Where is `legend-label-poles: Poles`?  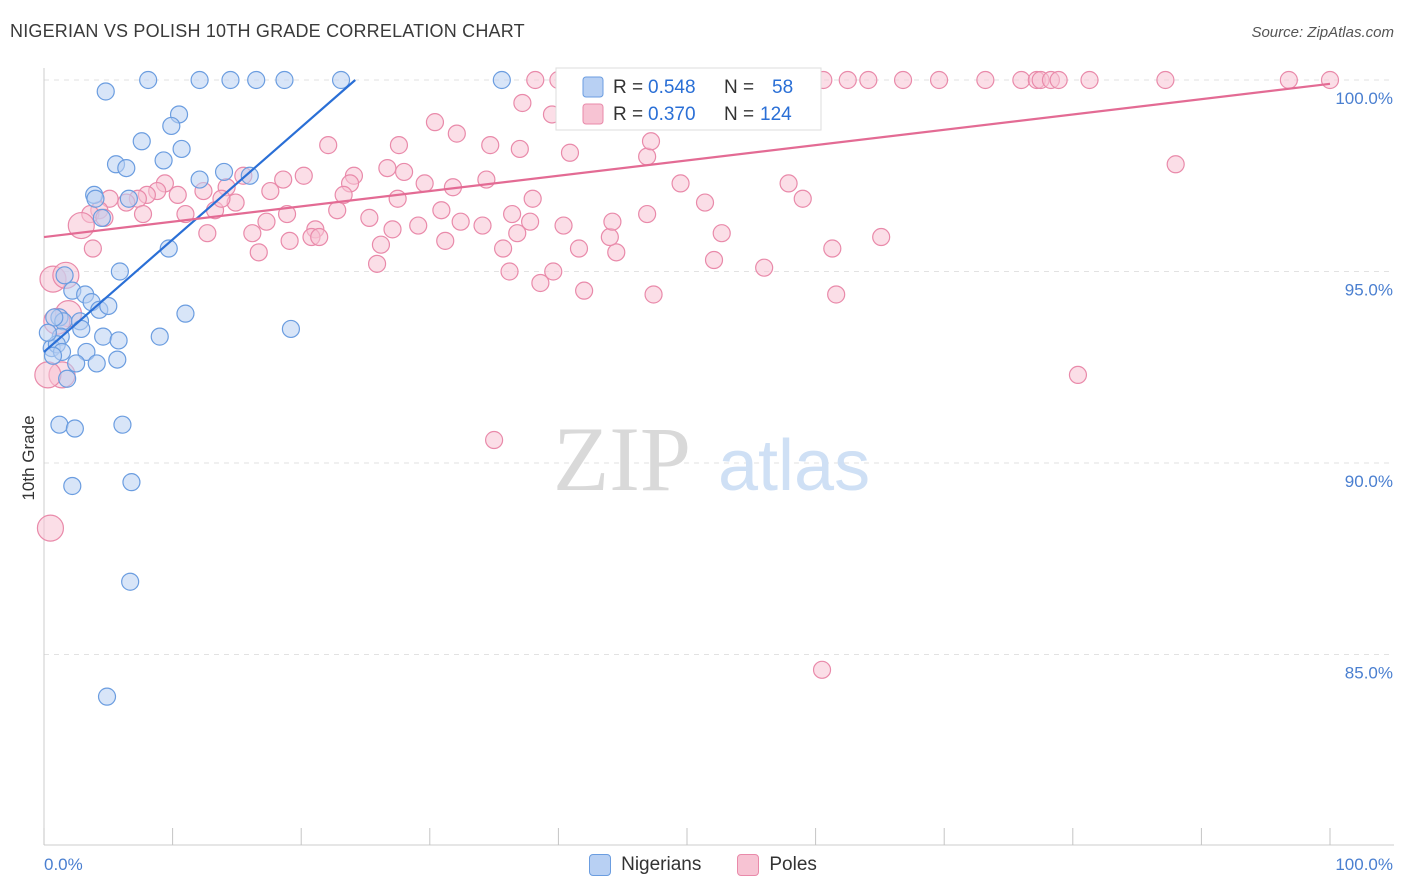 legend-label-poles: Poles is located at coordinates (793, 864).